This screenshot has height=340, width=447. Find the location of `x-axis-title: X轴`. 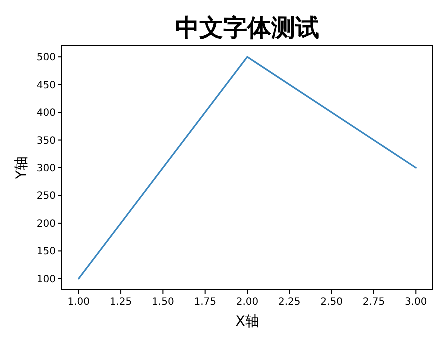

x-axis-title: X轴 is located at coordinates (248, 322).